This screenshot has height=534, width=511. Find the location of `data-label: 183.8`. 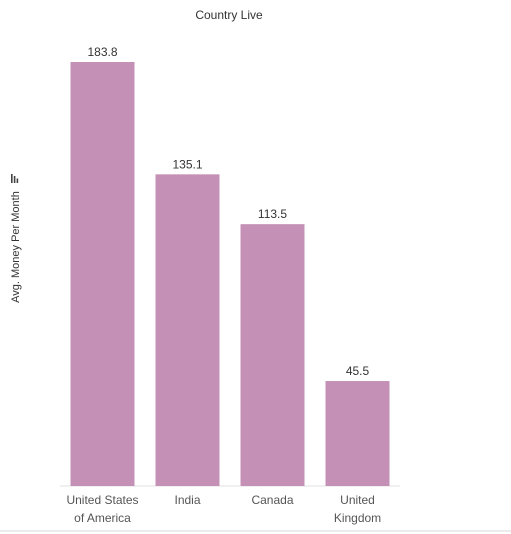

data-label: 183.8 is located at coordinates (102, 52).